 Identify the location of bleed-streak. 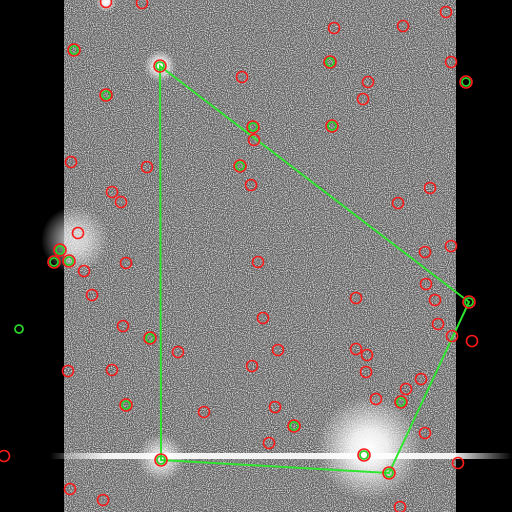
(281, 456).